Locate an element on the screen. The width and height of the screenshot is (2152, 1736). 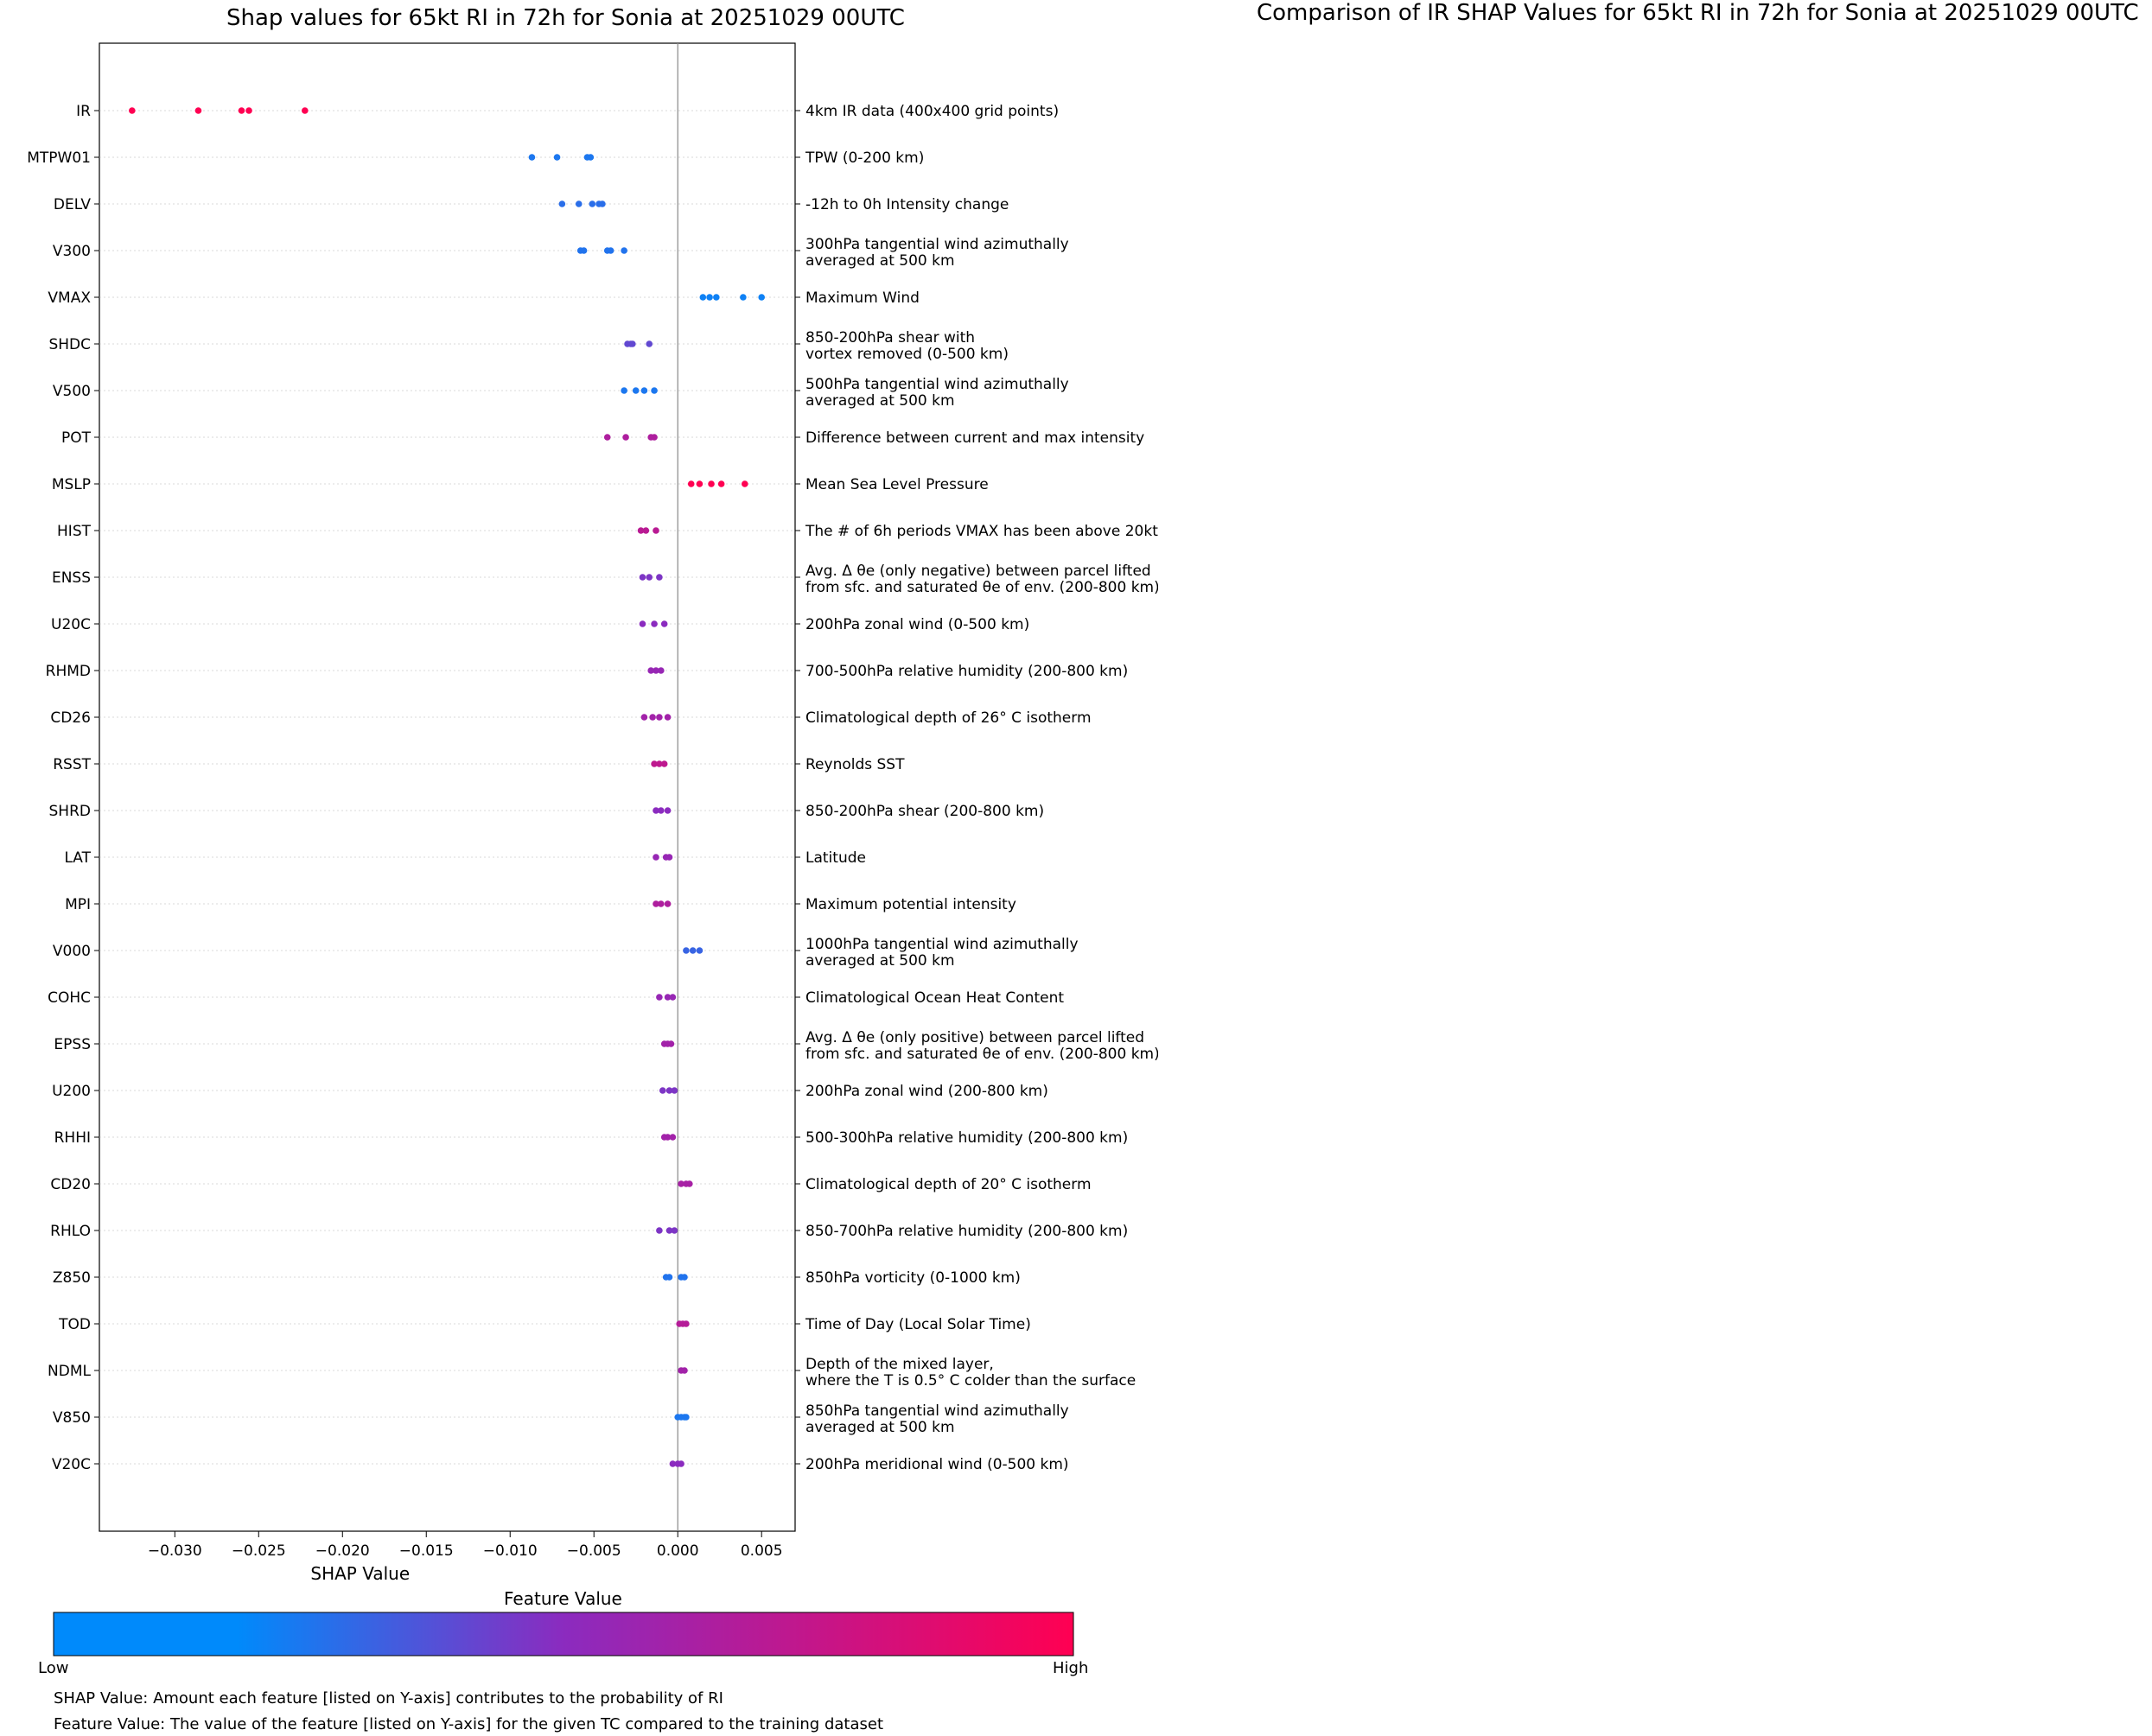
feature-label-enss: ENSS is located at coordinates (71, 578).